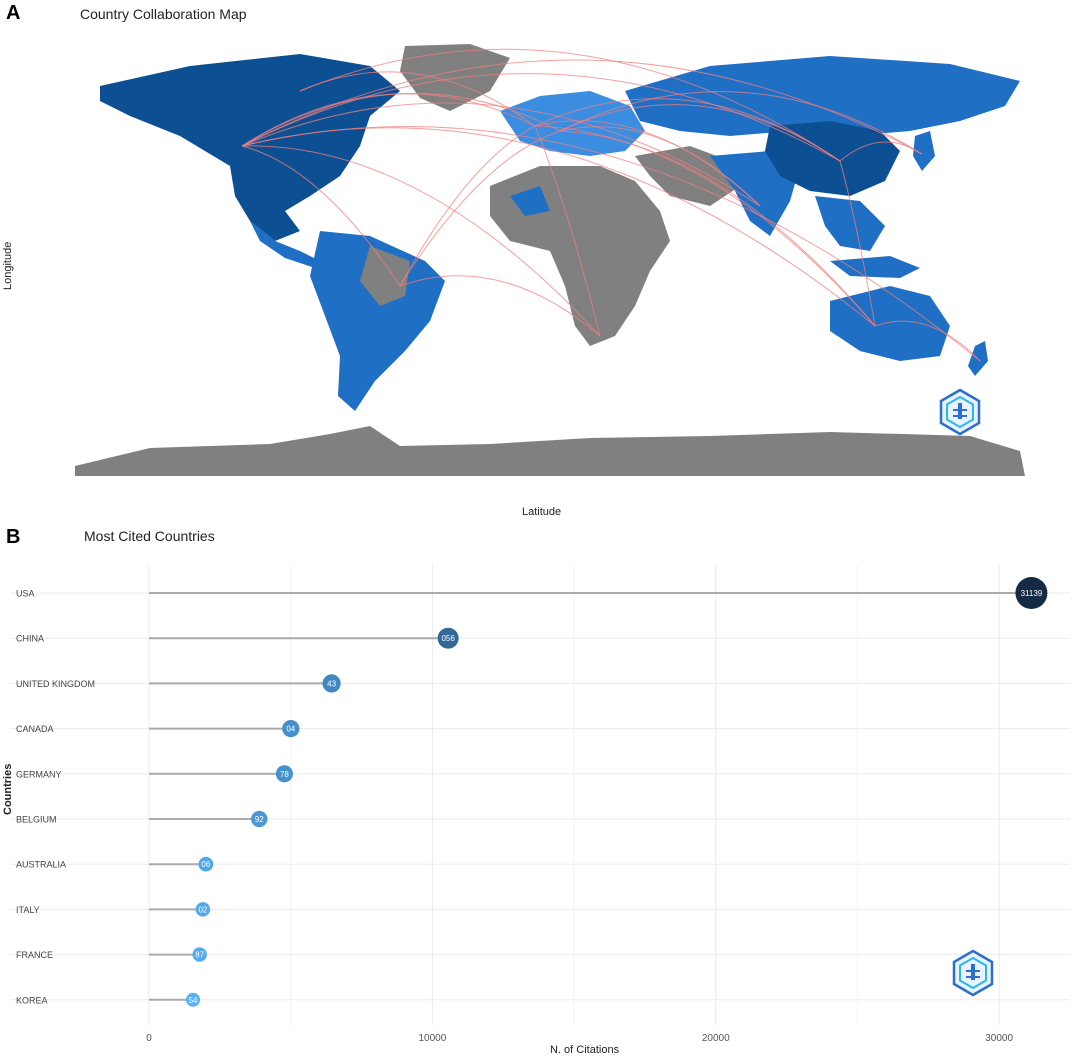 The width and height of the screenshot is (1072, 1057). I want to click on y-tick-label: BELGIUM, so click(36, 820).